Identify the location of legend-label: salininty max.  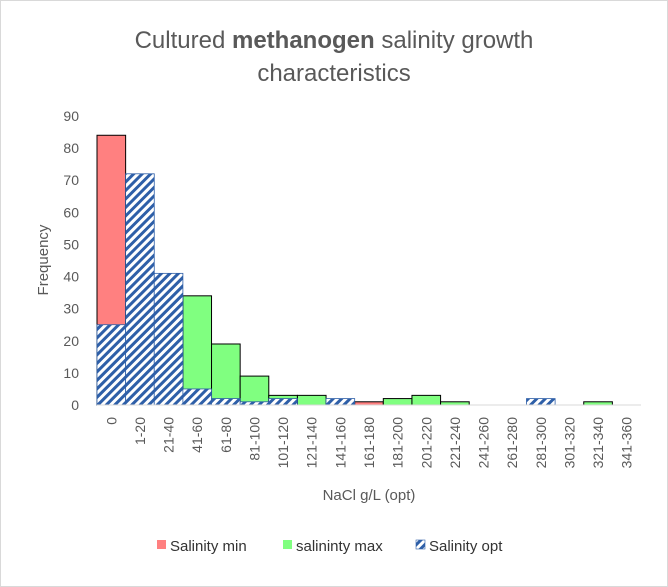
(339, 546).